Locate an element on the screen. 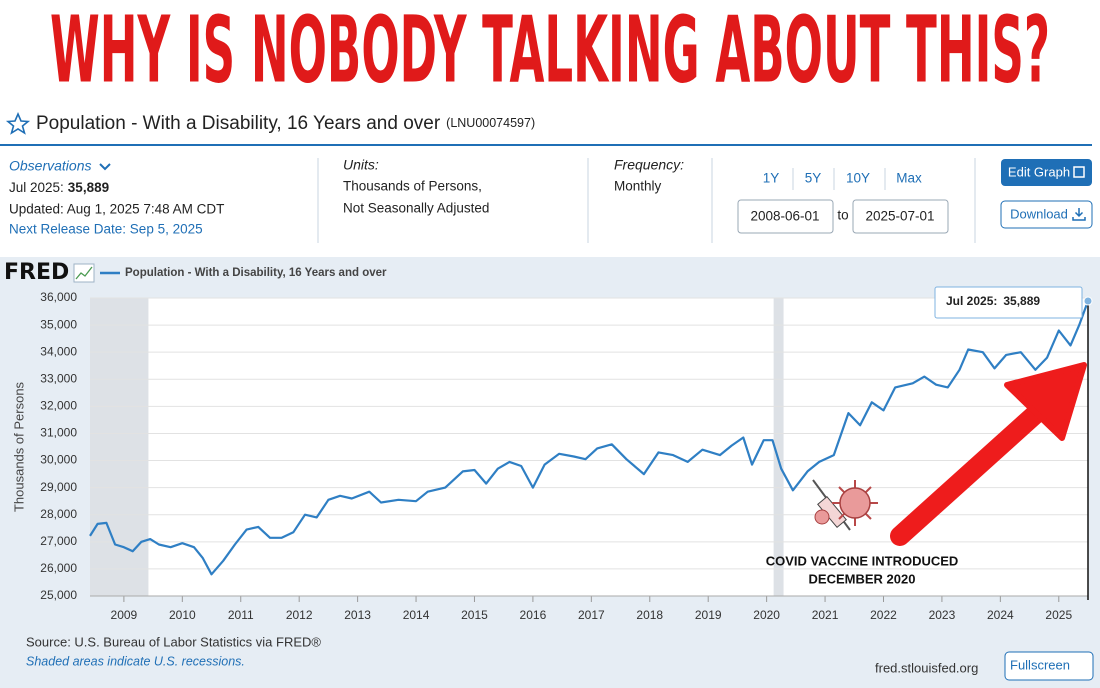  vaccine-icon is located at coordinates (845, 505).